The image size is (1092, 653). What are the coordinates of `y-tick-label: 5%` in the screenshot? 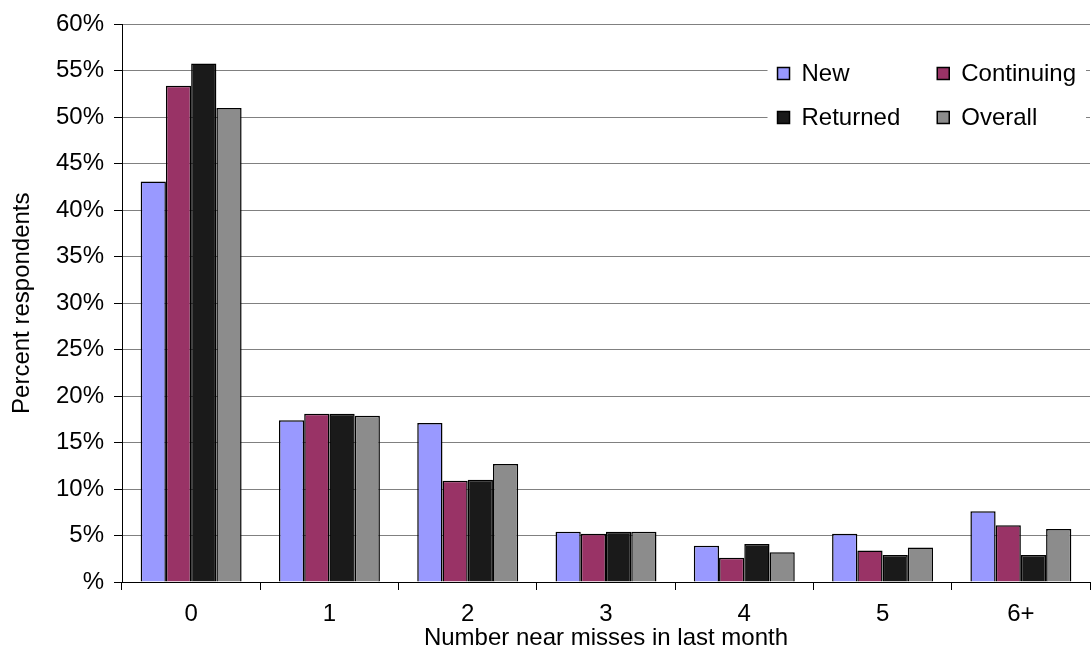 It's located at (86, 534).